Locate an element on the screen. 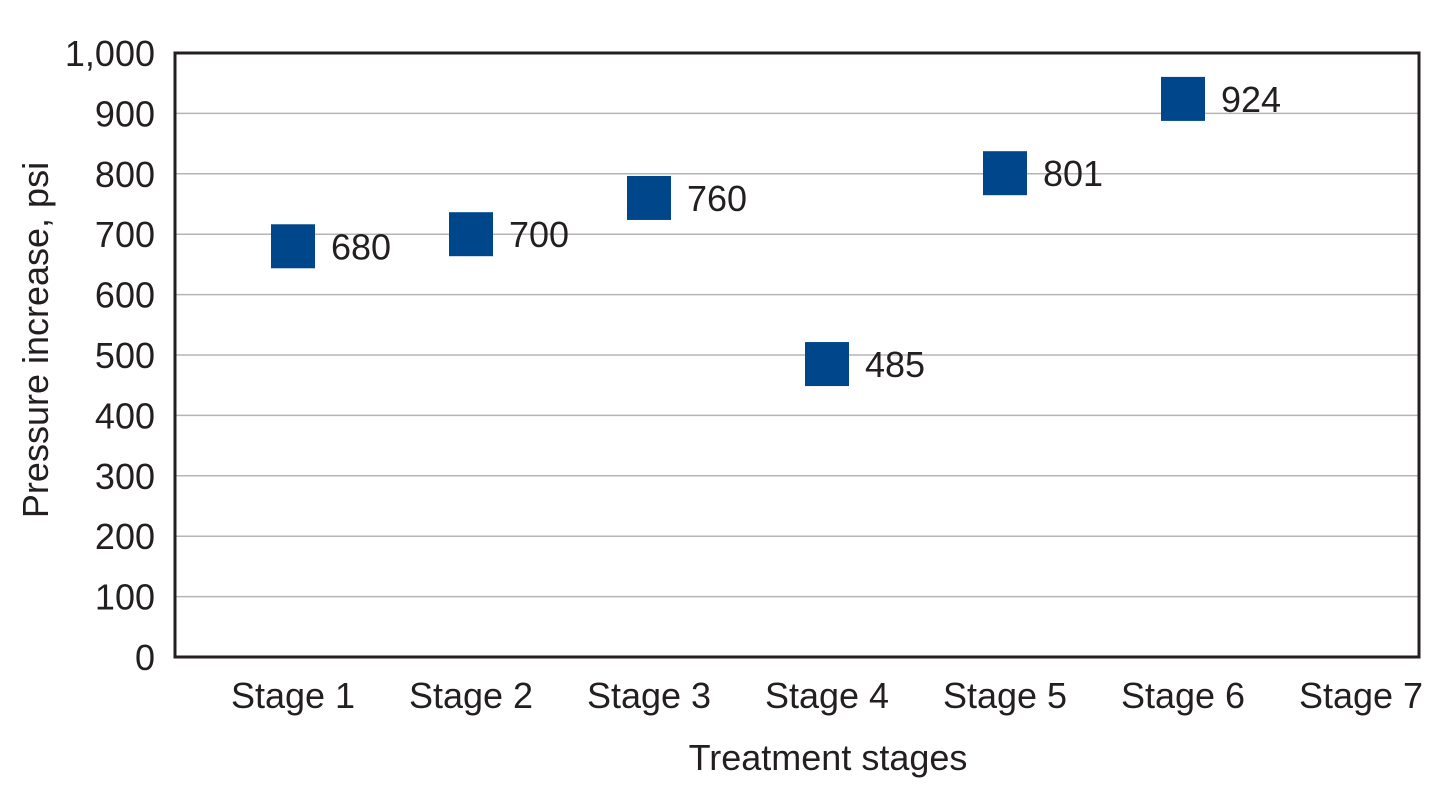 Image resolution: width=1442 pixels, height=798 pixels. x-tick-label: Stage 1 is located at coordinates (293, 695).